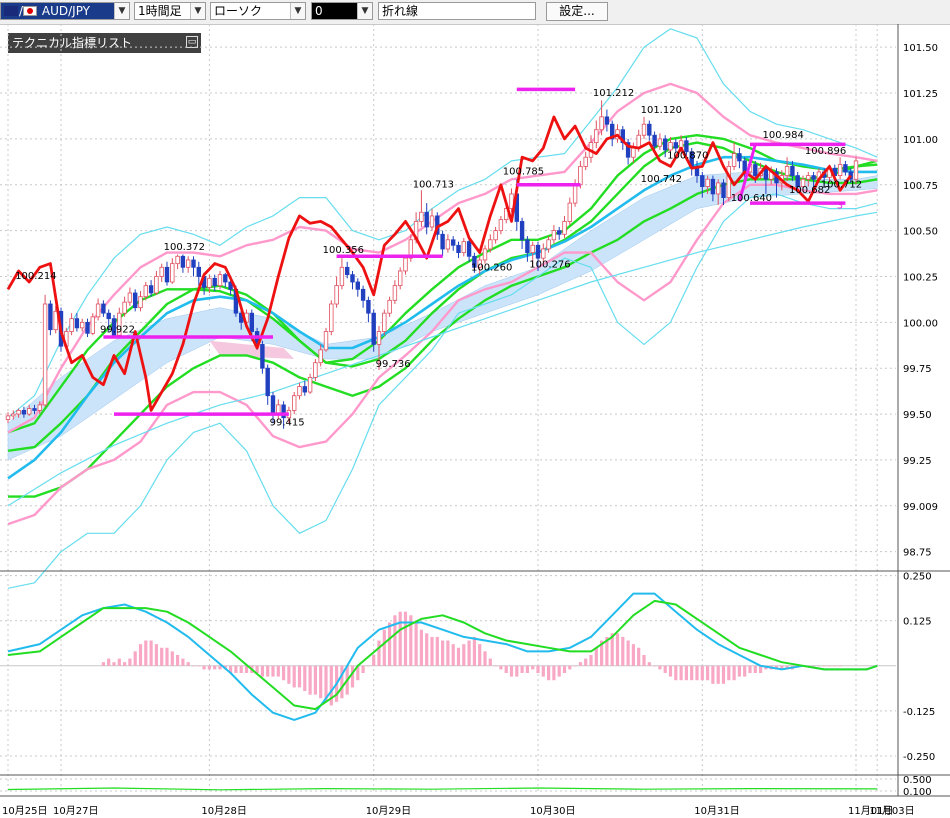 Image resolution: width=950 pixels, height=818 pixels. What do you see at coordinates (920, 48) in the screenshot?
I see `price-tick-label: 101.50` at bounding box center [920, 48].